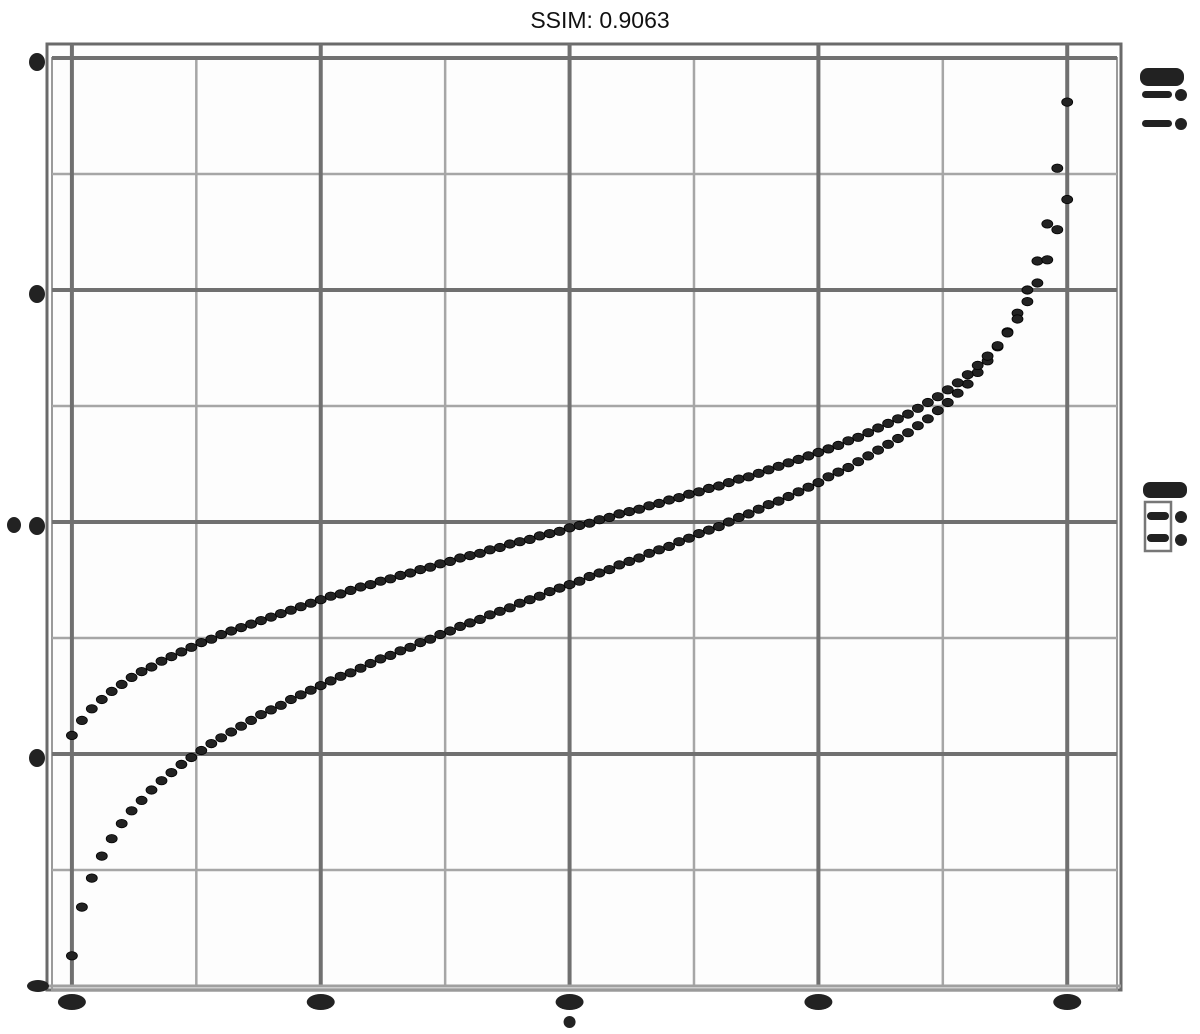 This screenshot has height=1034, width=1200. I want to click on legend-group-top, so click(1163, 99).